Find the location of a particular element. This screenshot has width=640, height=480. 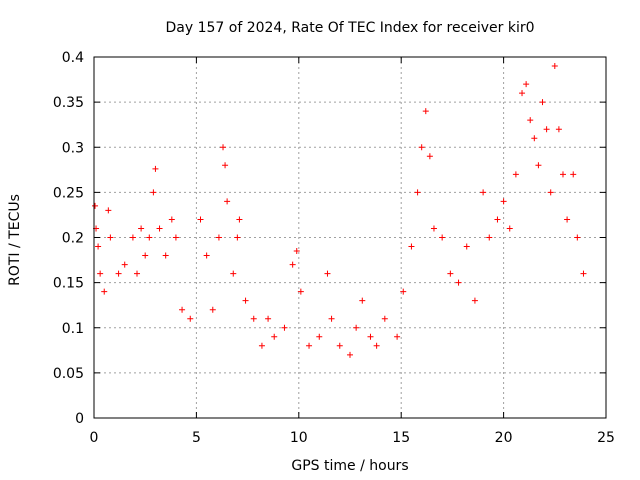

y-axis-label: ROTI / TECUs is located at coordinates (15, 240).